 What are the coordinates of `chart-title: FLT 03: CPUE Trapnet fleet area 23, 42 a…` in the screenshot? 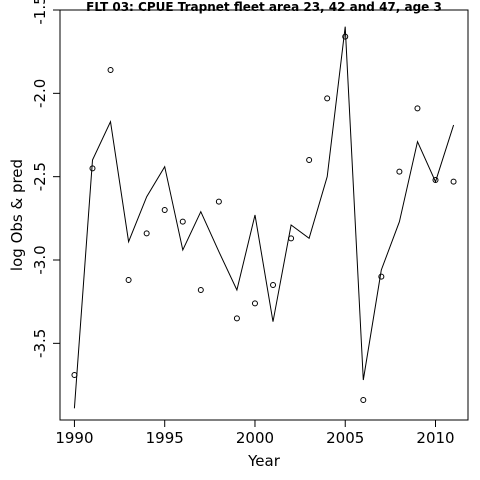 It's located at (264, 7).